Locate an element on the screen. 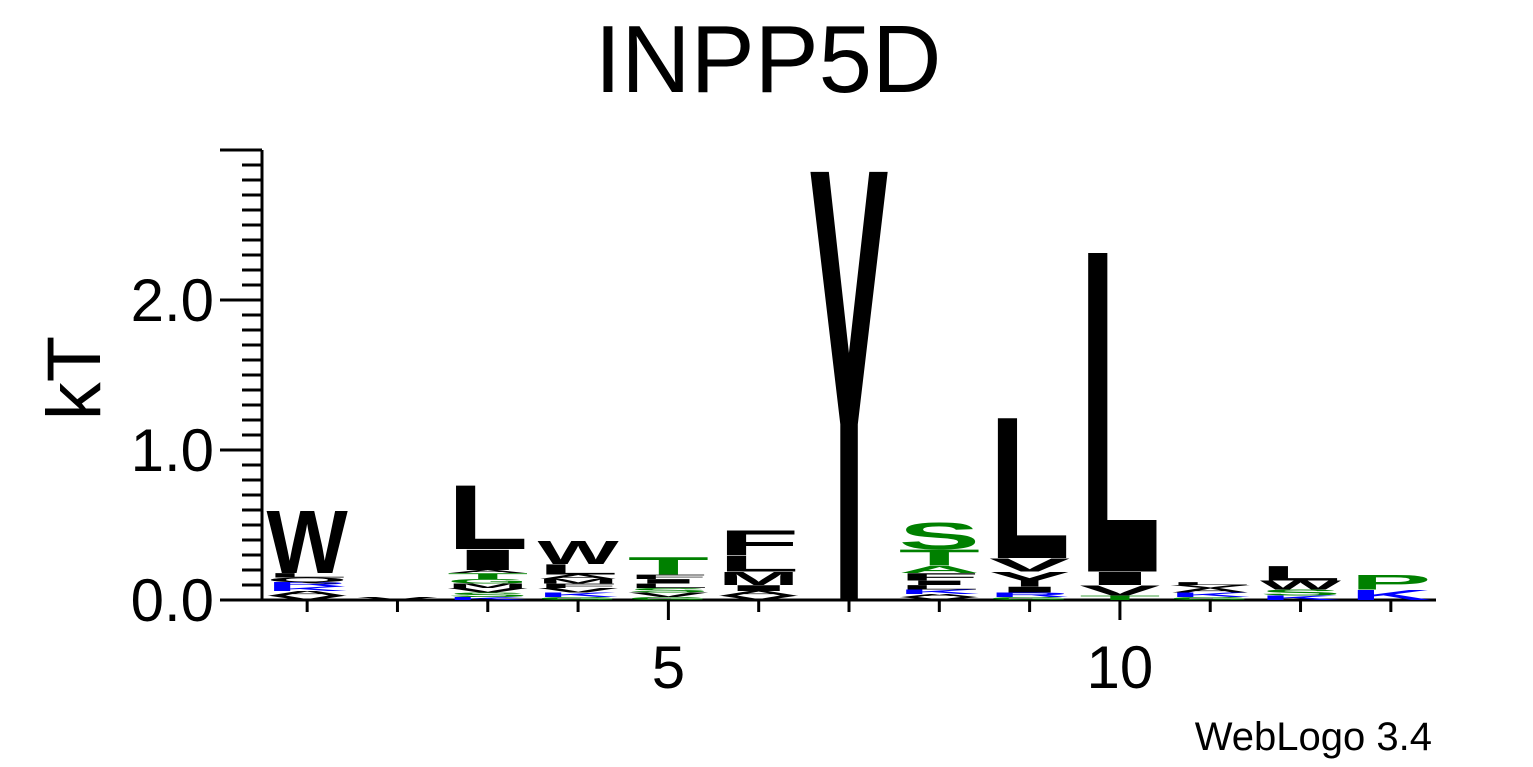 The height and width of the screenshot is (767, 1533). logo-letter: P is located at coordinates (1390, 582).